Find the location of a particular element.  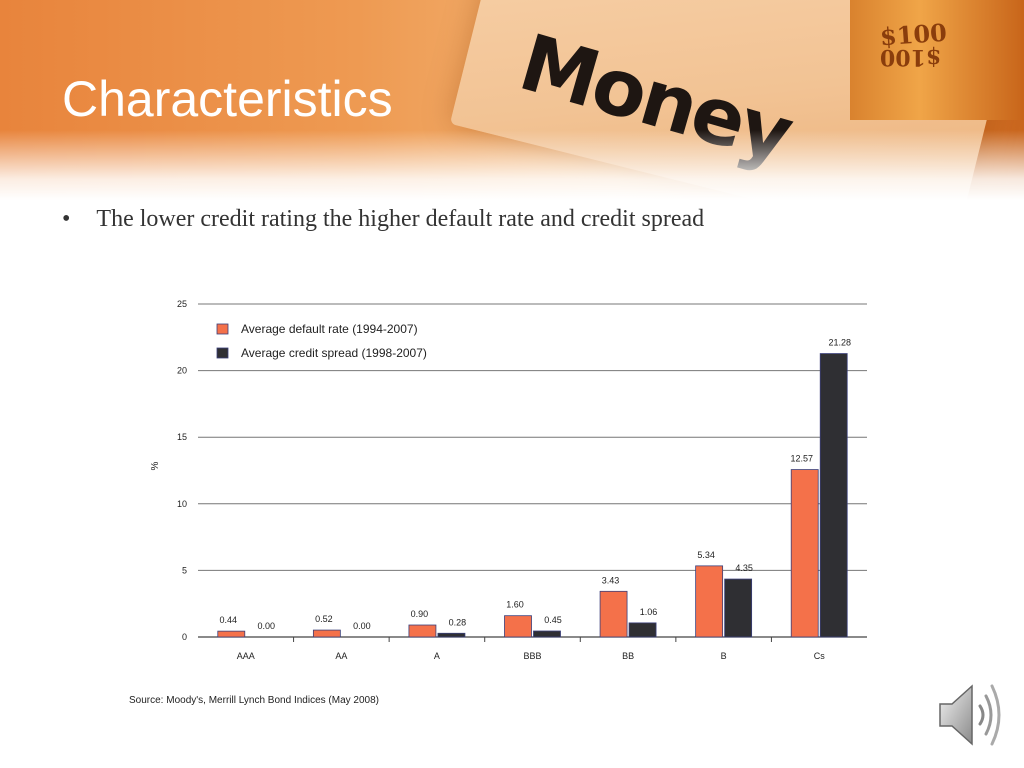

data-label: 3.43 is located at coordinates (611, 580).